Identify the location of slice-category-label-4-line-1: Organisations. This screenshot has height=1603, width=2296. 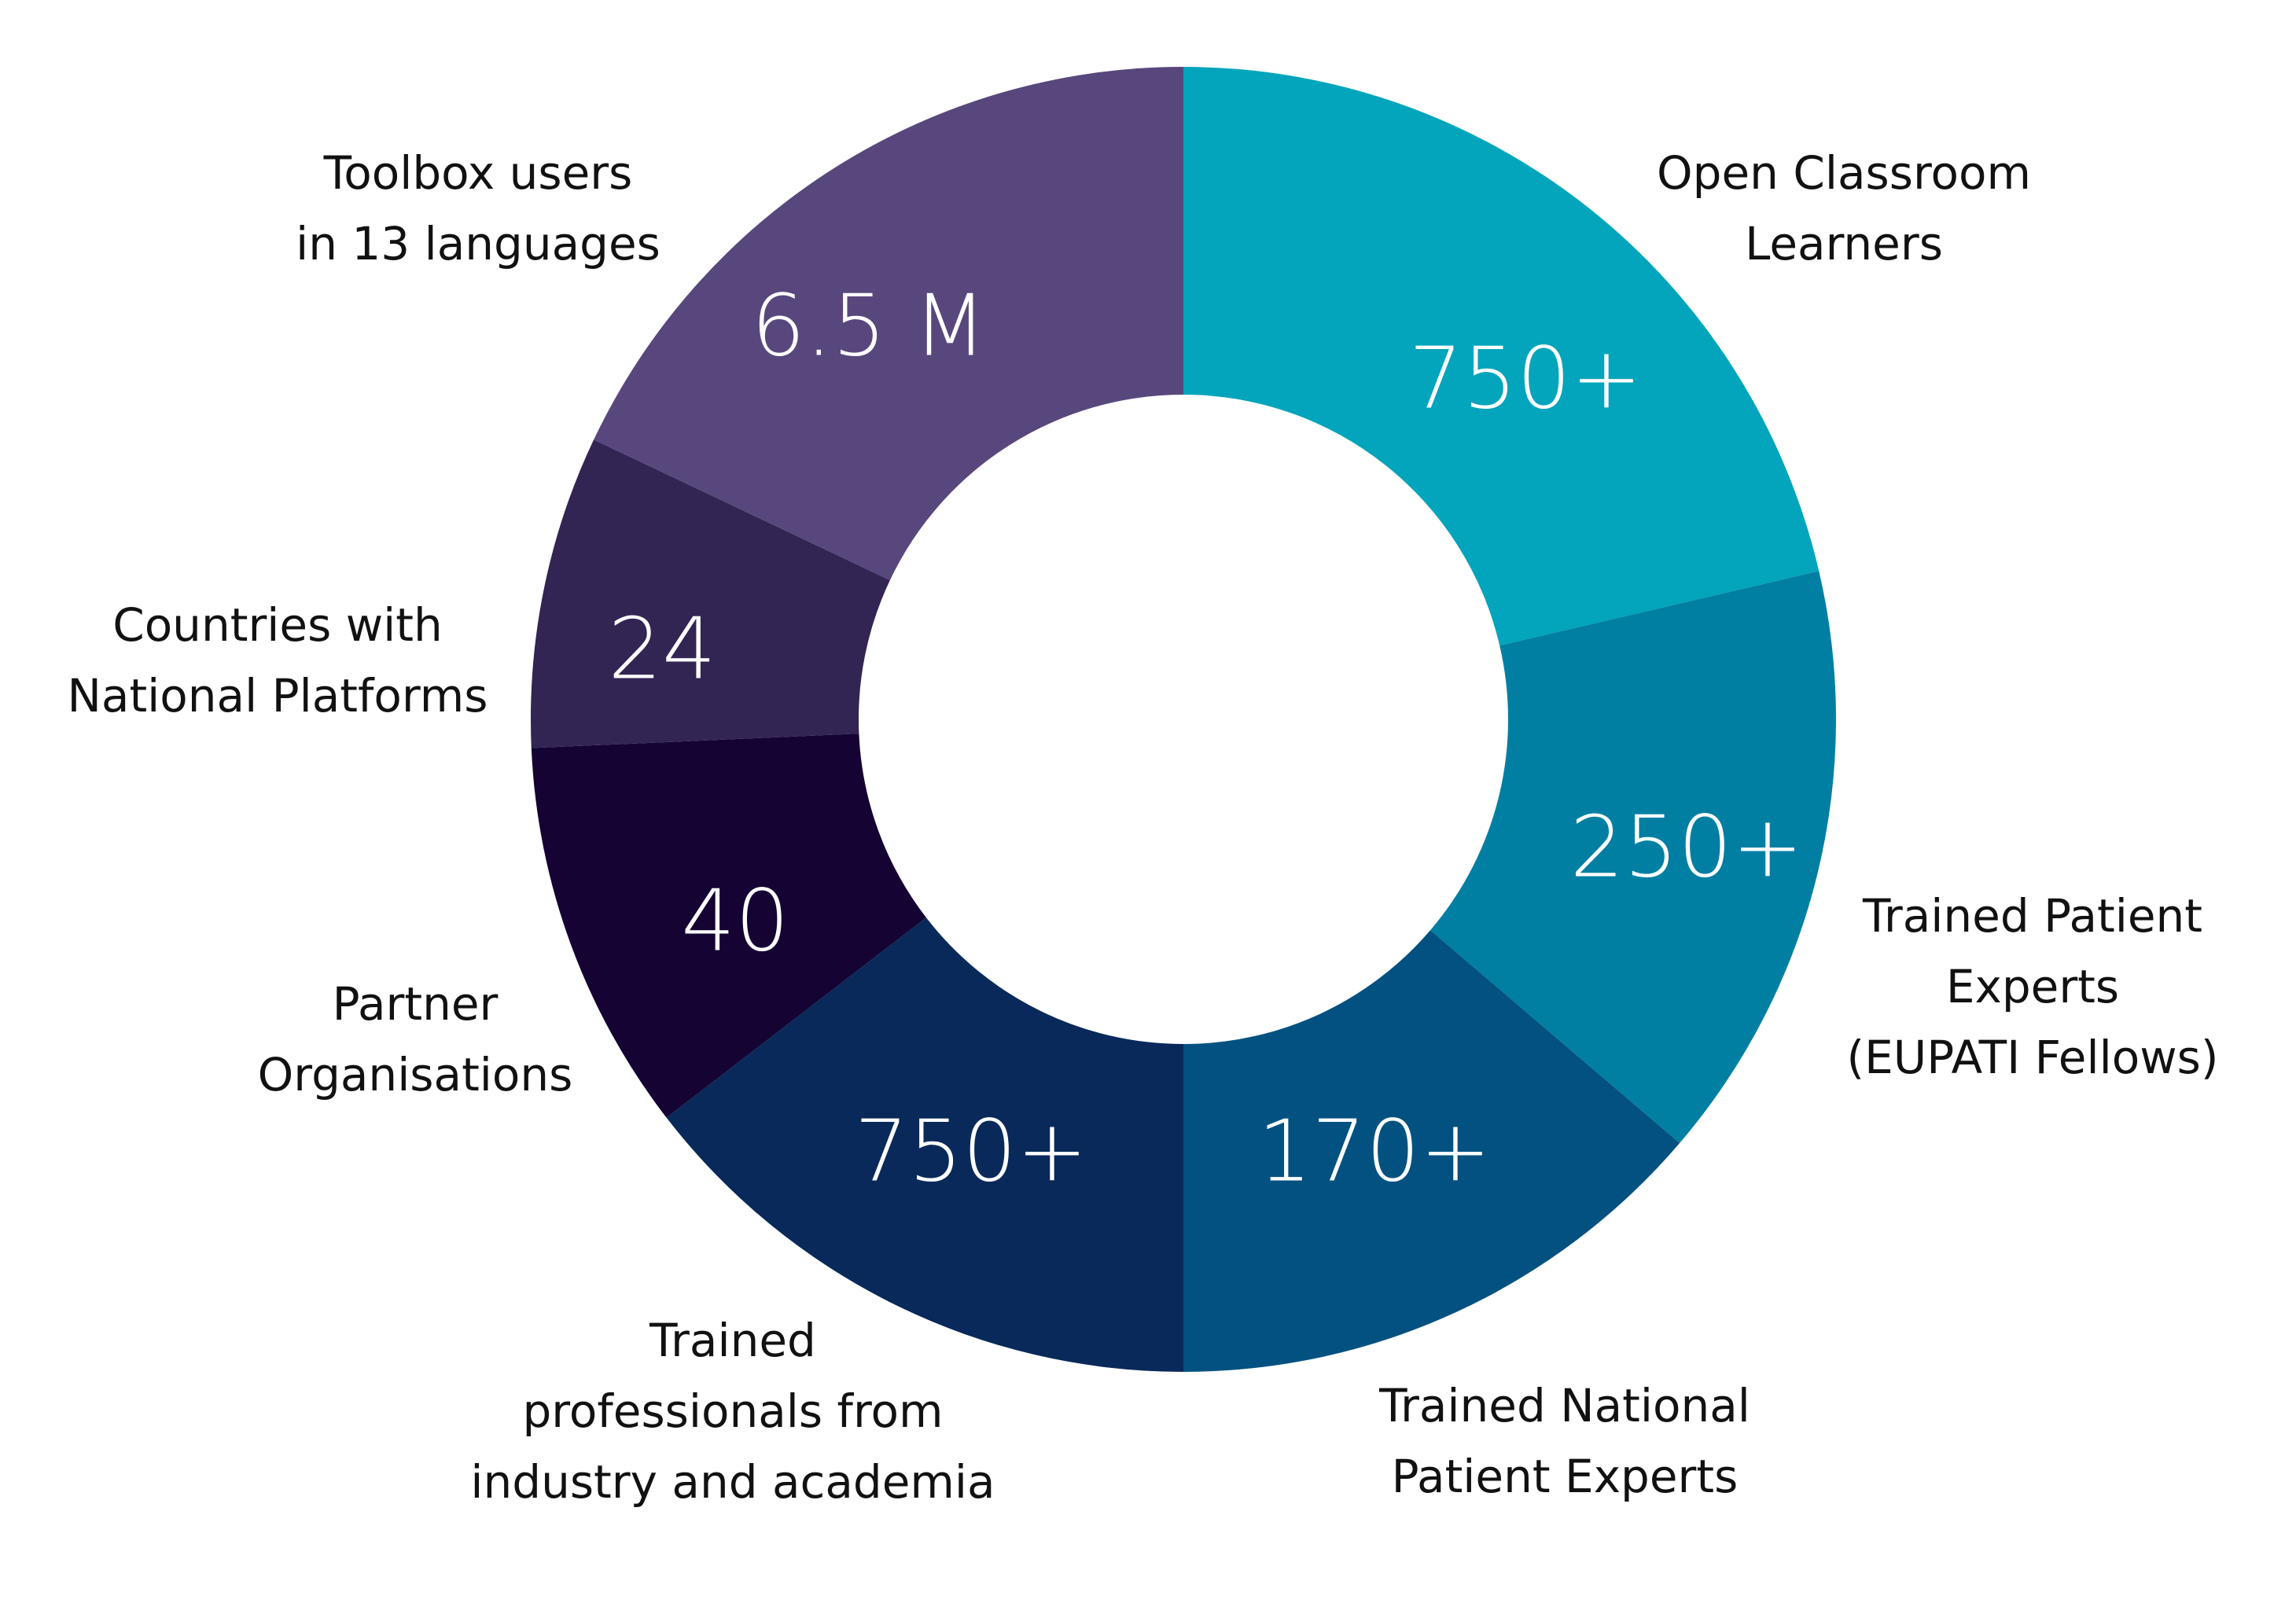
(415, 1074).